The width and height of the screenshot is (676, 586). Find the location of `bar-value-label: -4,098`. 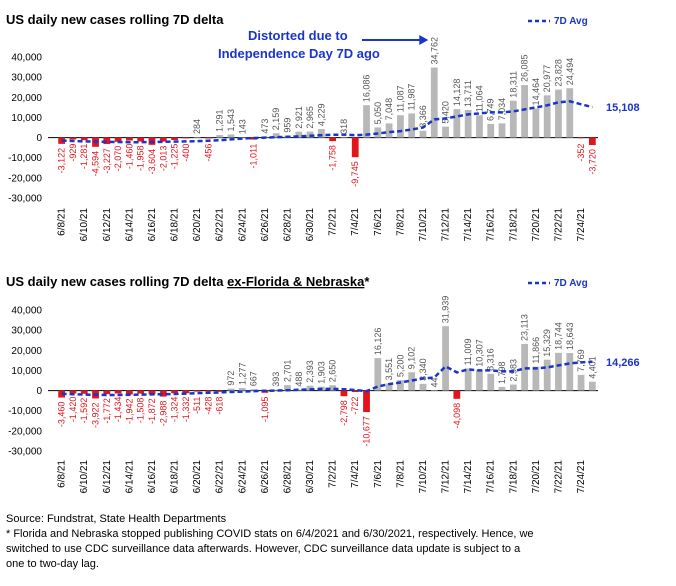

bar-value-label: -4,098 is located at coordinates (457, 416).